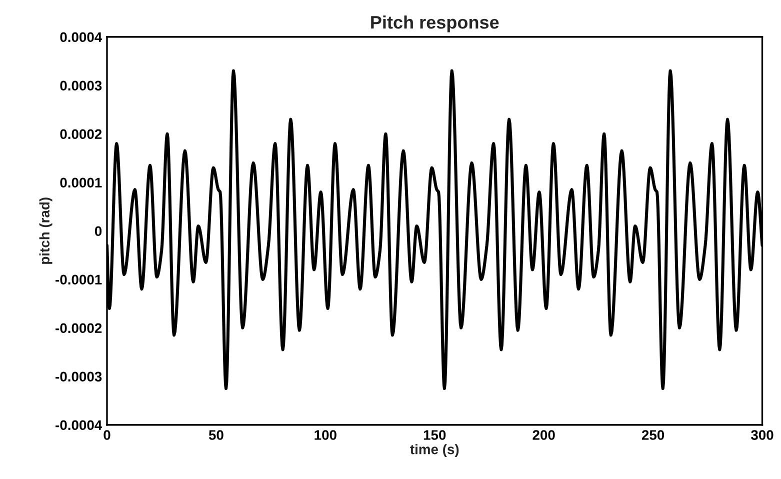 The image size is (781, 479). What do you see at coordinates (81, 85) in the screenshot?
I see `y-tick-label: 0.0003` at bounding box center [81, 85].